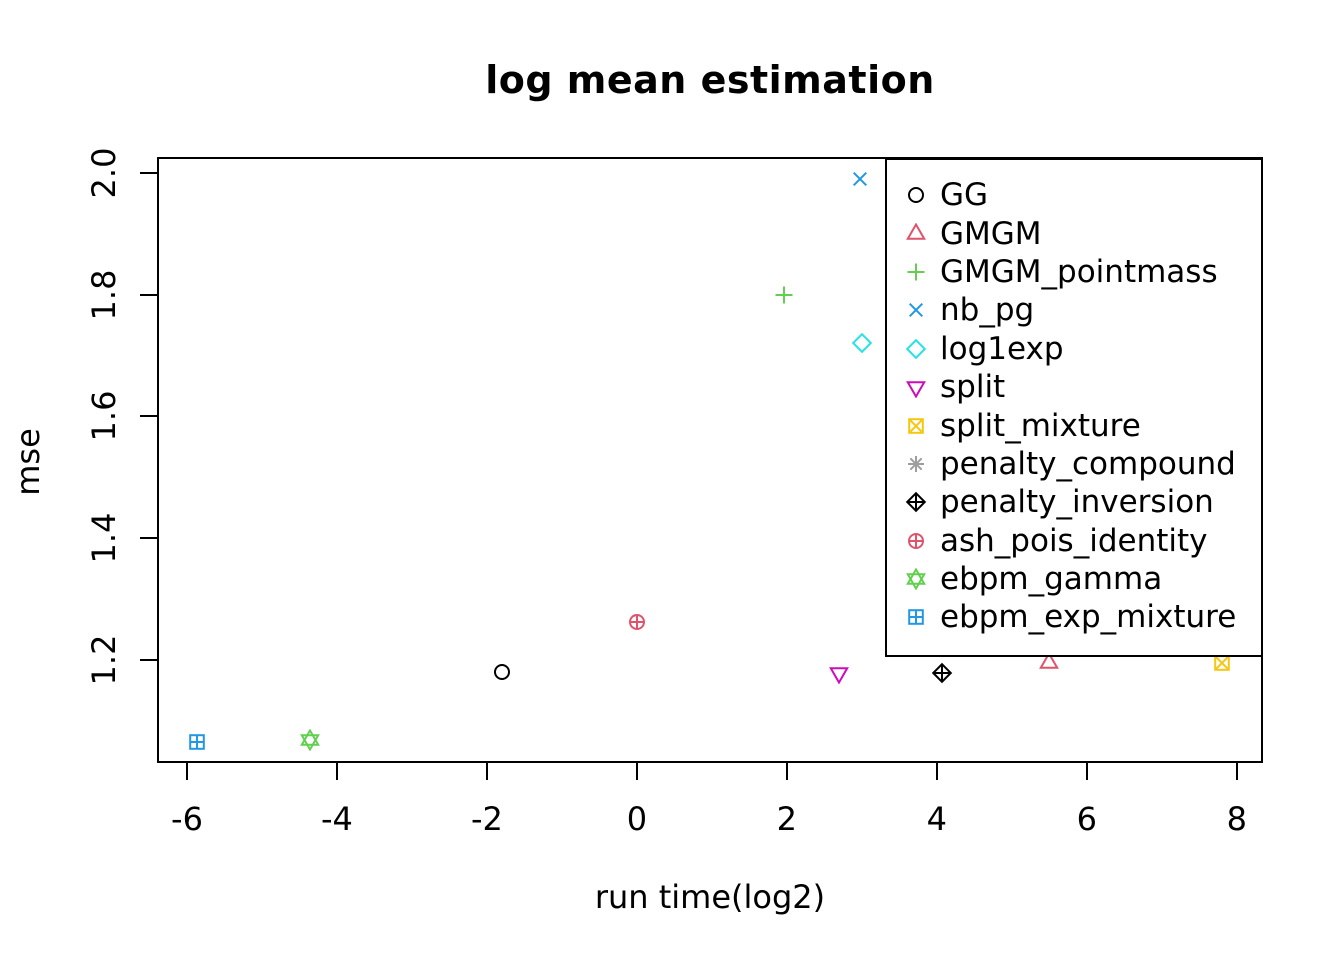 This screenshot has width=1344, height=960. What do you see at coordinates (1083, 349) in the screenshot?
I see `legend-item-log1exp: log1exp` at bounding box center [1083, 349].